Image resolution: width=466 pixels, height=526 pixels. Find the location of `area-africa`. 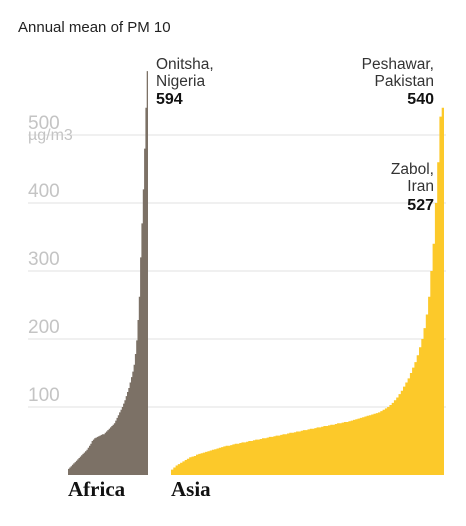

area-africa is located at coordinates (108, 273).